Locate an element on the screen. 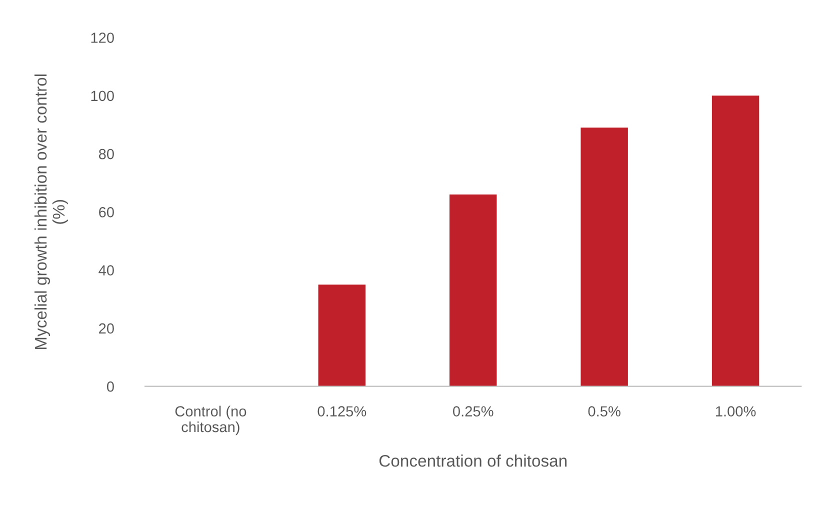 The image size is (815, 507). x-tick-label: 0.125% is located at coordinates (342, 411).